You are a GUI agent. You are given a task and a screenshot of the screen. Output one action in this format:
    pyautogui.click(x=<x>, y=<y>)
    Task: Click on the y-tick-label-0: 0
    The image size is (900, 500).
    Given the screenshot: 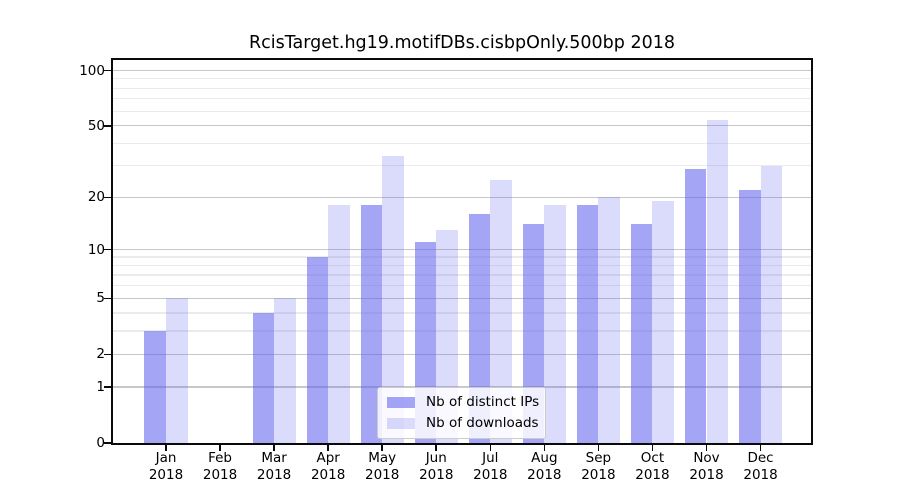 What is the action you would take?
    pyautogui.click(x=100, y=443)
    